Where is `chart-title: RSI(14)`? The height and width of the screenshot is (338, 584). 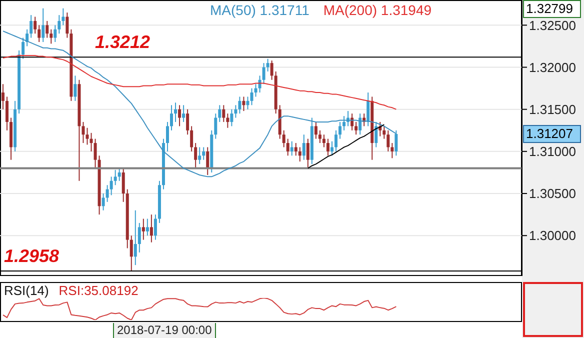
chart-title: RSI(14) is located at coordinates (26, 290).